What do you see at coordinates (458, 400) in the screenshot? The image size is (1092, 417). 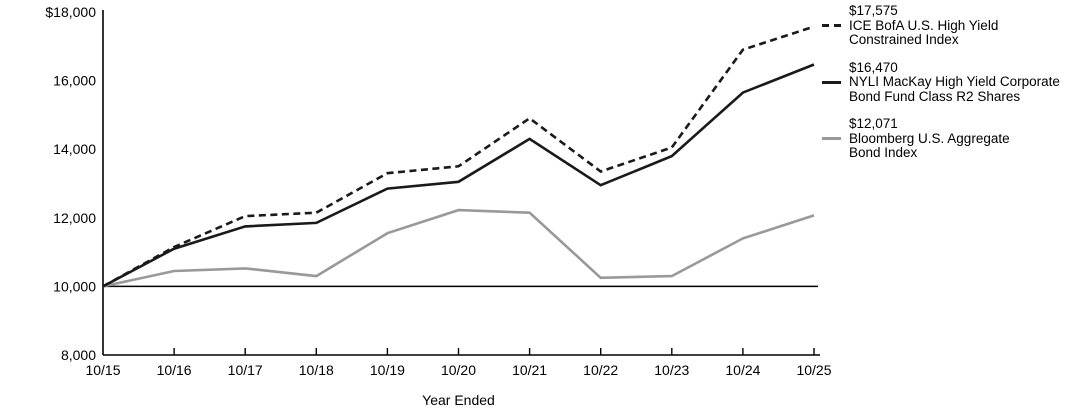 I see `x-axis-title: Year Ended` at bounding box center [458, 400].